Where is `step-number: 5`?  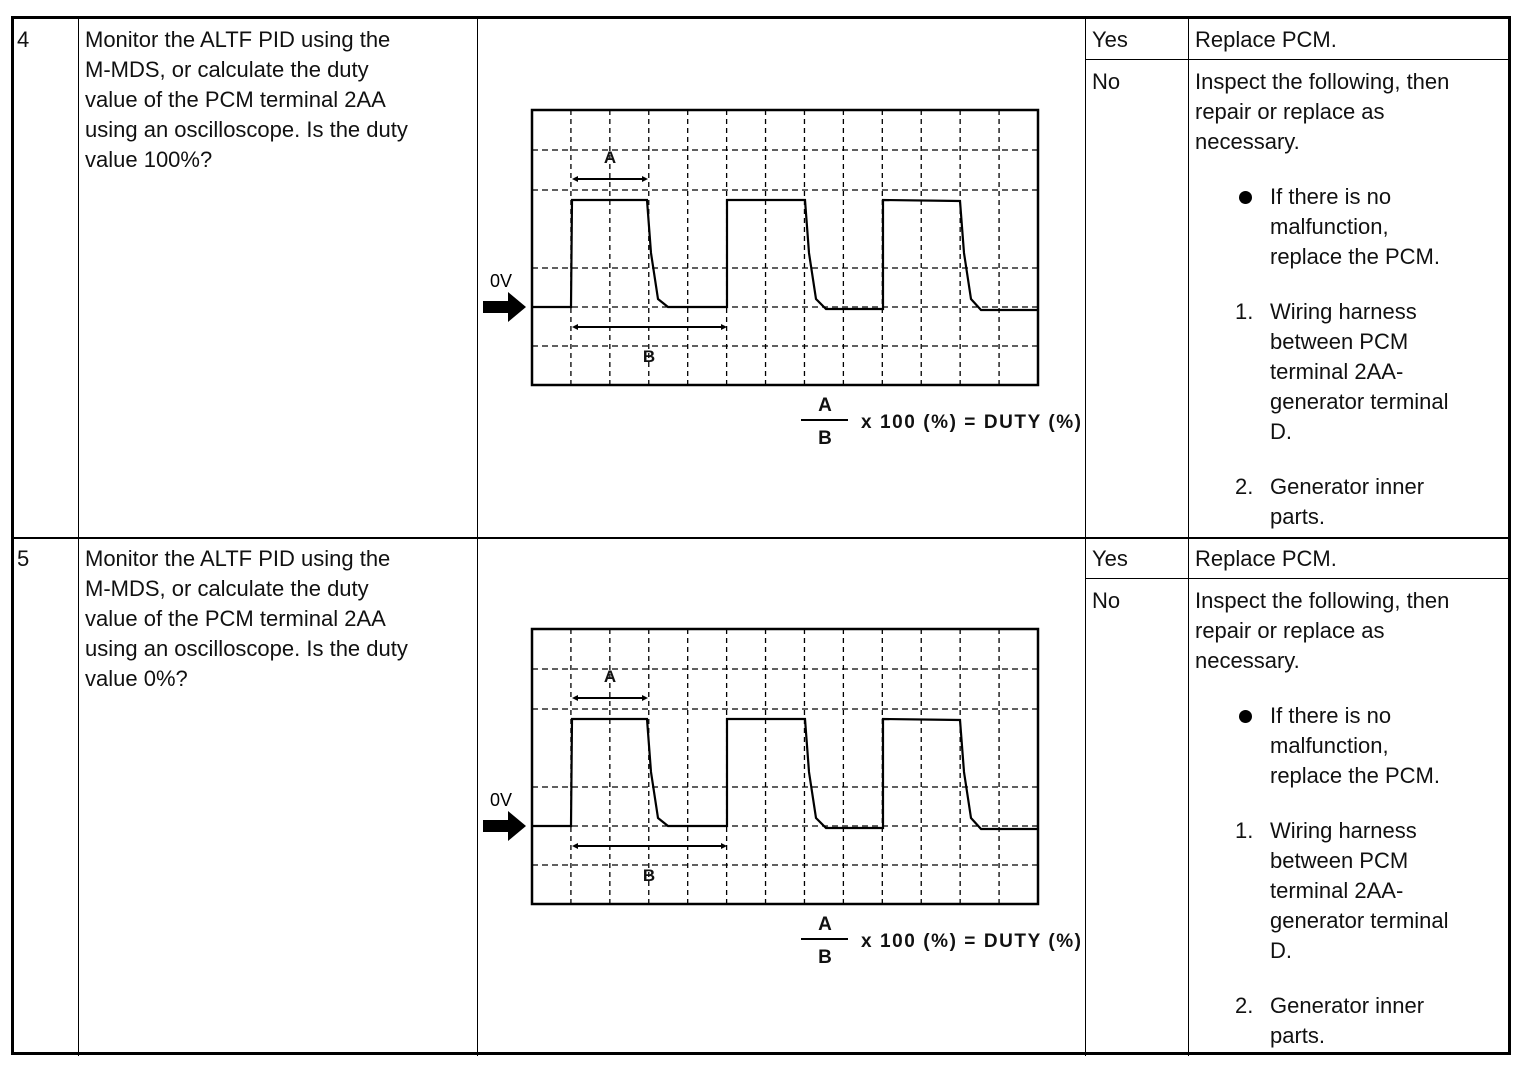 step-number: 5 is located at coordinates (23, 558).